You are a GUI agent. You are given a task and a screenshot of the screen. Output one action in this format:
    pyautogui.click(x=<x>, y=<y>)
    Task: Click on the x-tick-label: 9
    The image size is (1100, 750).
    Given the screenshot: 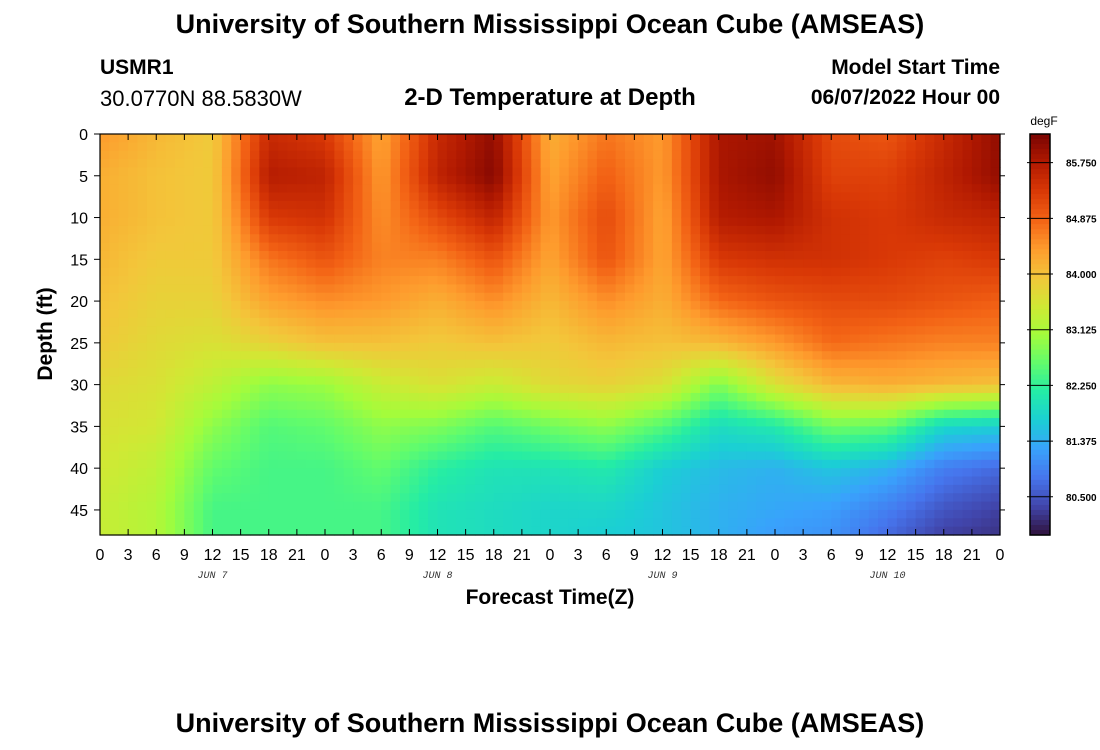 What is the action you would take?
    pyautogui.click(x=859, y=555)
    